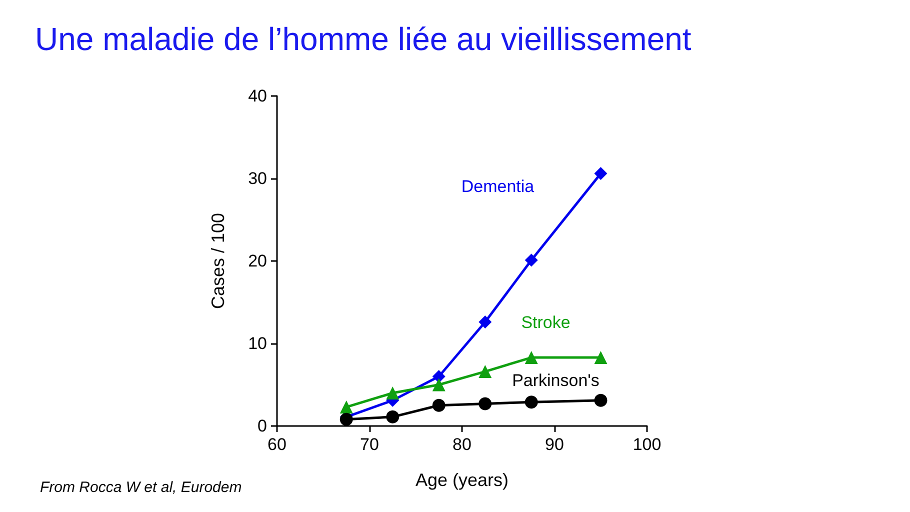 This screenshot has width=910, height=512. Describe the element at coordinates (462, 480) in the screenshot. I see `x-axis-title: Age (years)` at that location.